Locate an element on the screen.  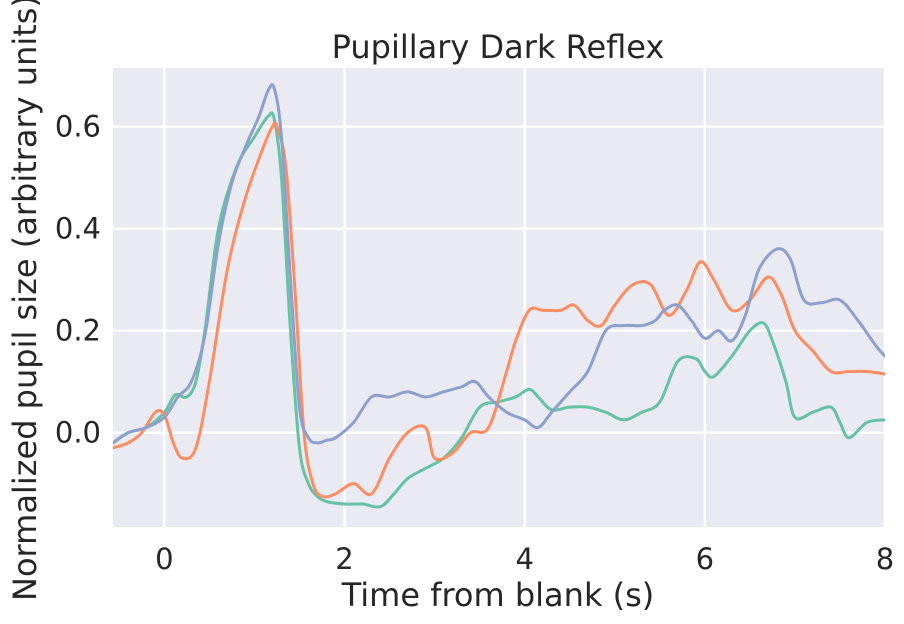
x-axis-label: Time from blank (s) is located at coordinates (498, 595).